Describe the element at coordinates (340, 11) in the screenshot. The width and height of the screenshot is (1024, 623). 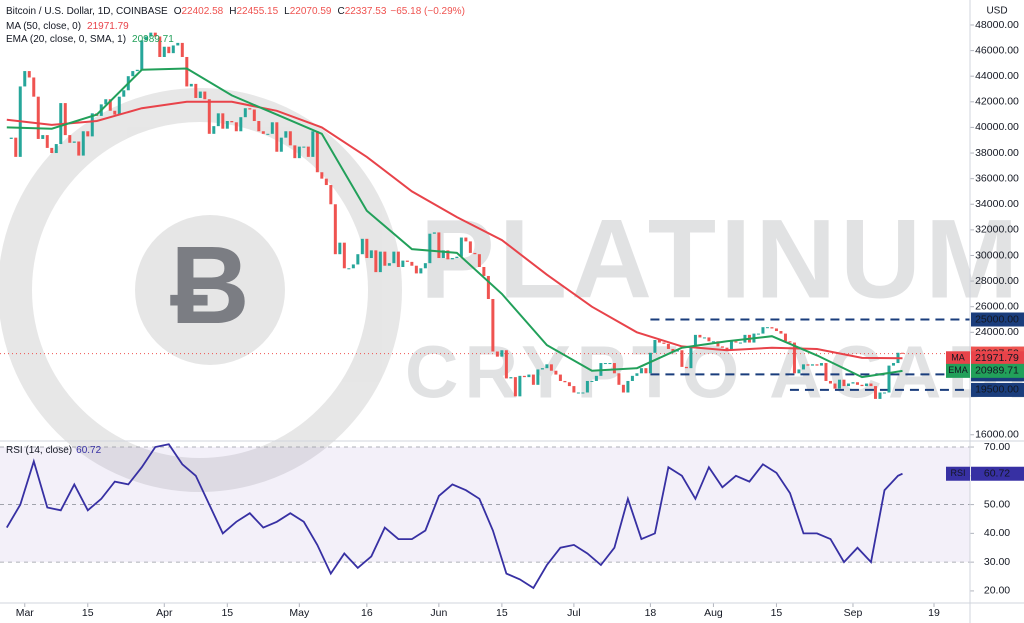
I see `ohlc-label: C` at that location.